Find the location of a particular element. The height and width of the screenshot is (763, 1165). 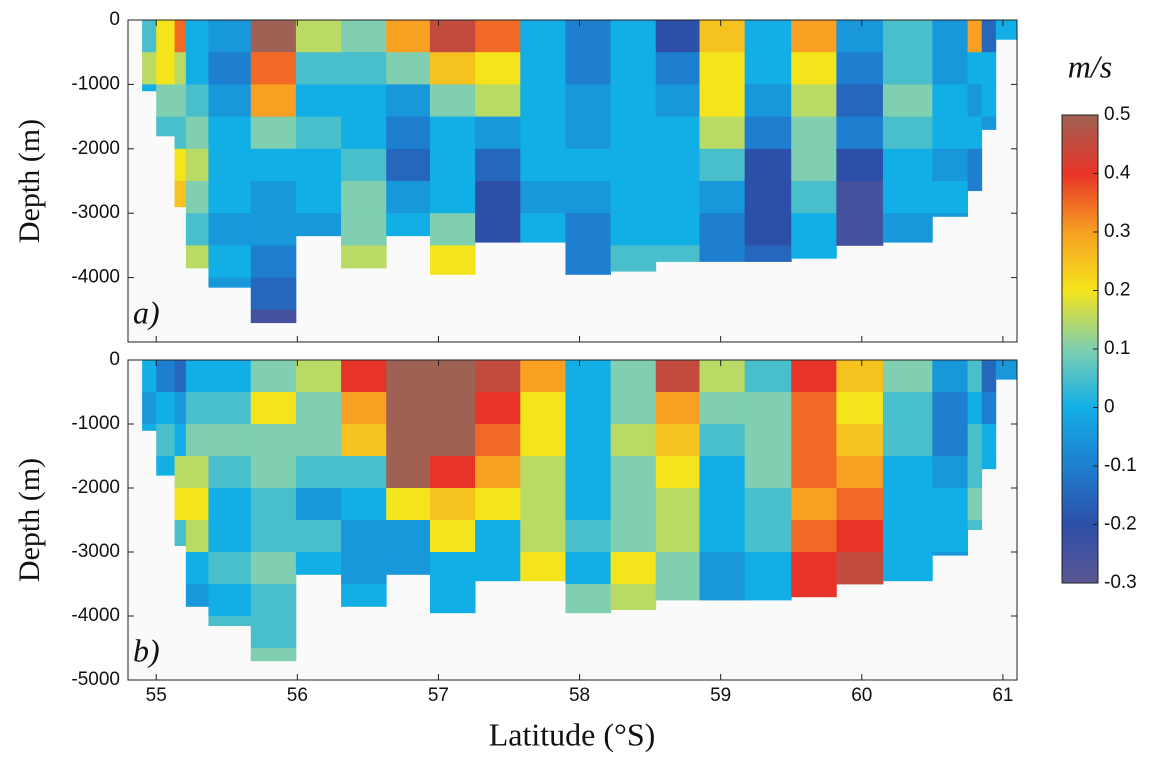

x-tick-label: 57 is located at coordinates (438, 695).